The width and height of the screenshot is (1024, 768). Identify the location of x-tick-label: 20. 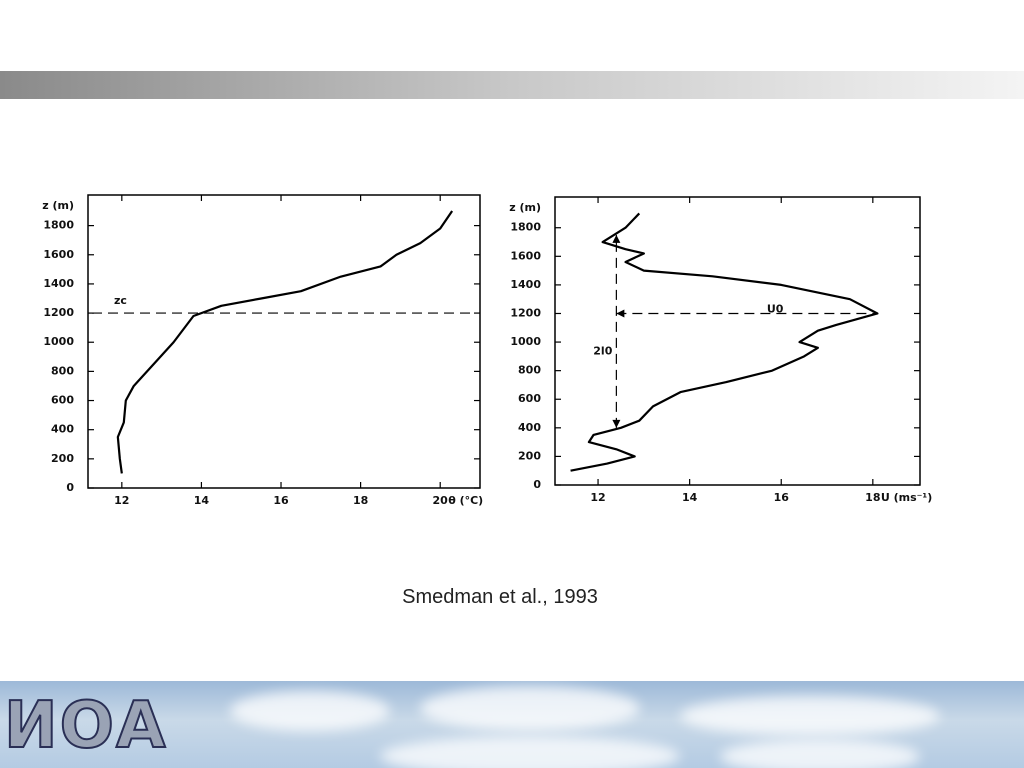
(441, 500).